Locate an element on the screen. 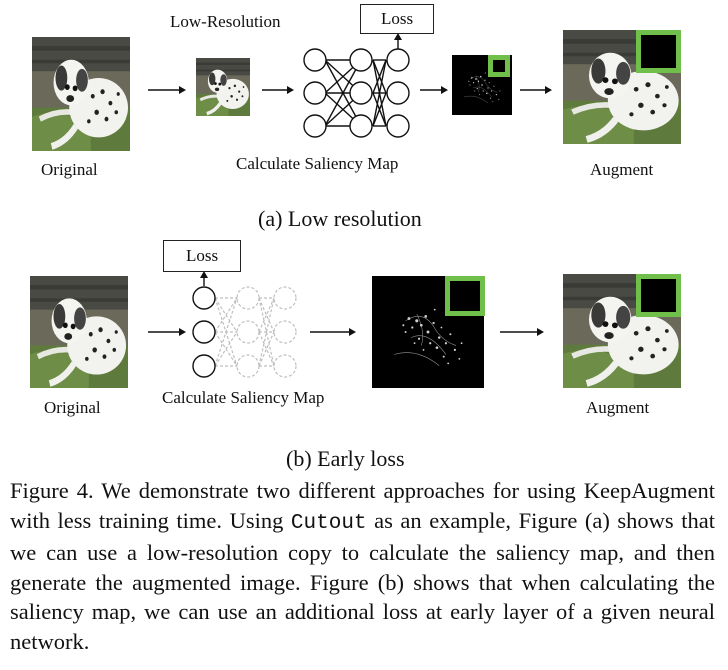 The image size is (728, 670). loss-box-a: Loss is located at coordinates (397, 19).